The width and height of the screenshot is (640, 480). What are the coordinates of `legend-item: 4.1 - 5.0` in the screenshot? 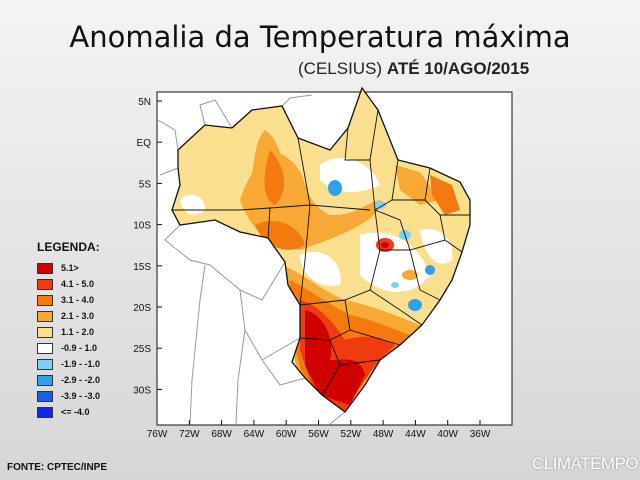 It's located at (68, 284).